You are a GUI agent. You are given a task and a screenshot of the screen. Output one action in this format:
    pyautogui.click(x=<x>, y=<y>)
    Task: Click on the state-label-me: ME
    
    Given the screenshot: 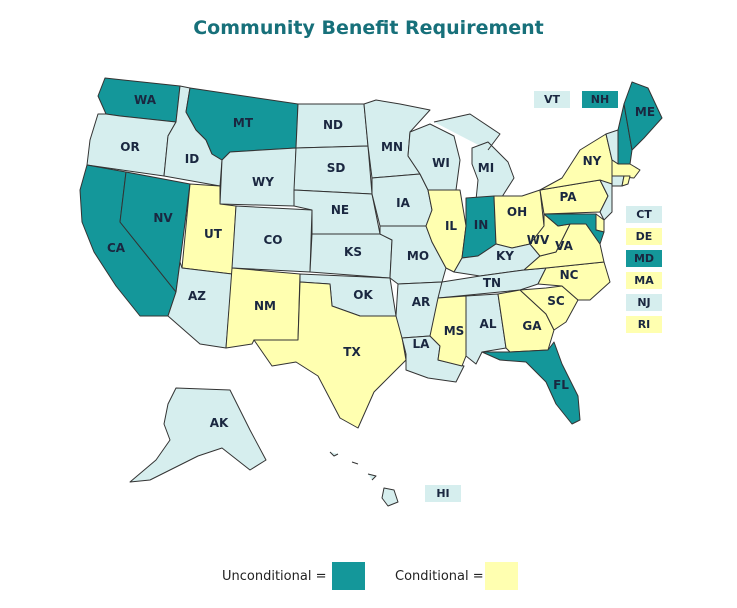 What is the action you would take?
    pyautogui.click(x=645, y=112)
    